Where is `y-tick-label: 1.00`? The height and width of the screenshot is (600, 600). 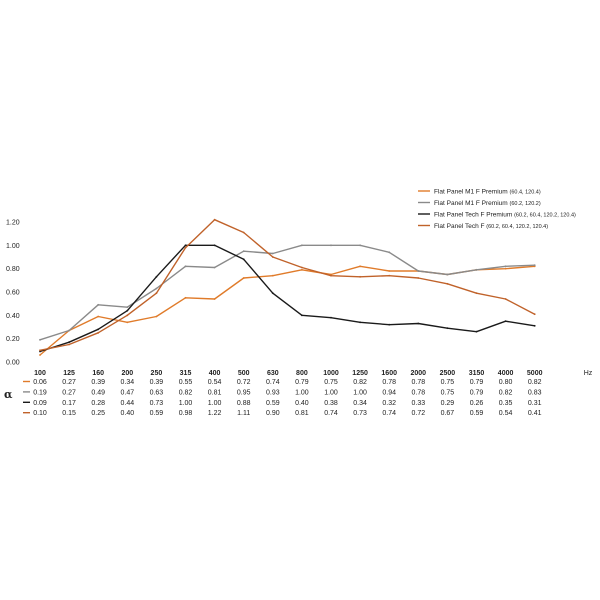
y-tick-label: 1.00 is located at coordinates (13, 246).